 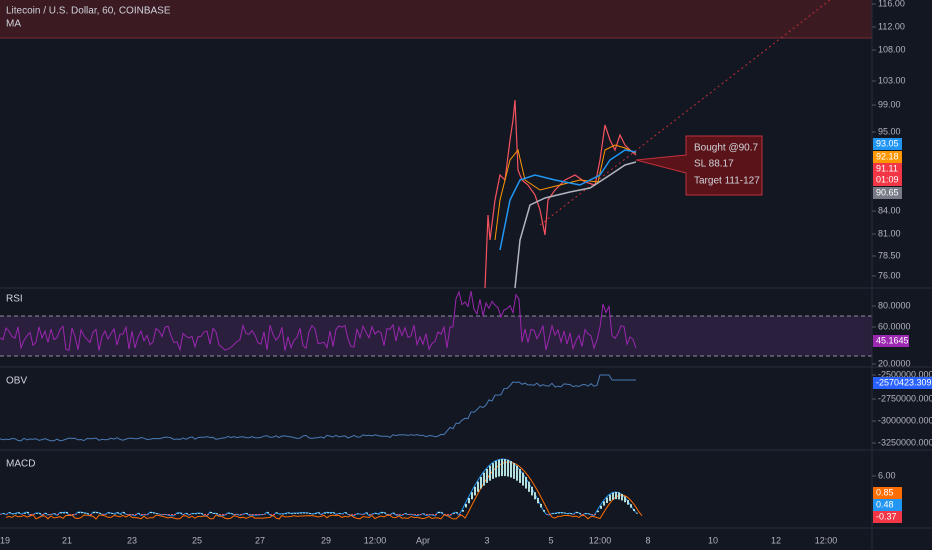 What do you see at coordinates (892, 80) in the screenshot?
I see `axis-tick-label: 103.00` at bounding box center [892, 80].